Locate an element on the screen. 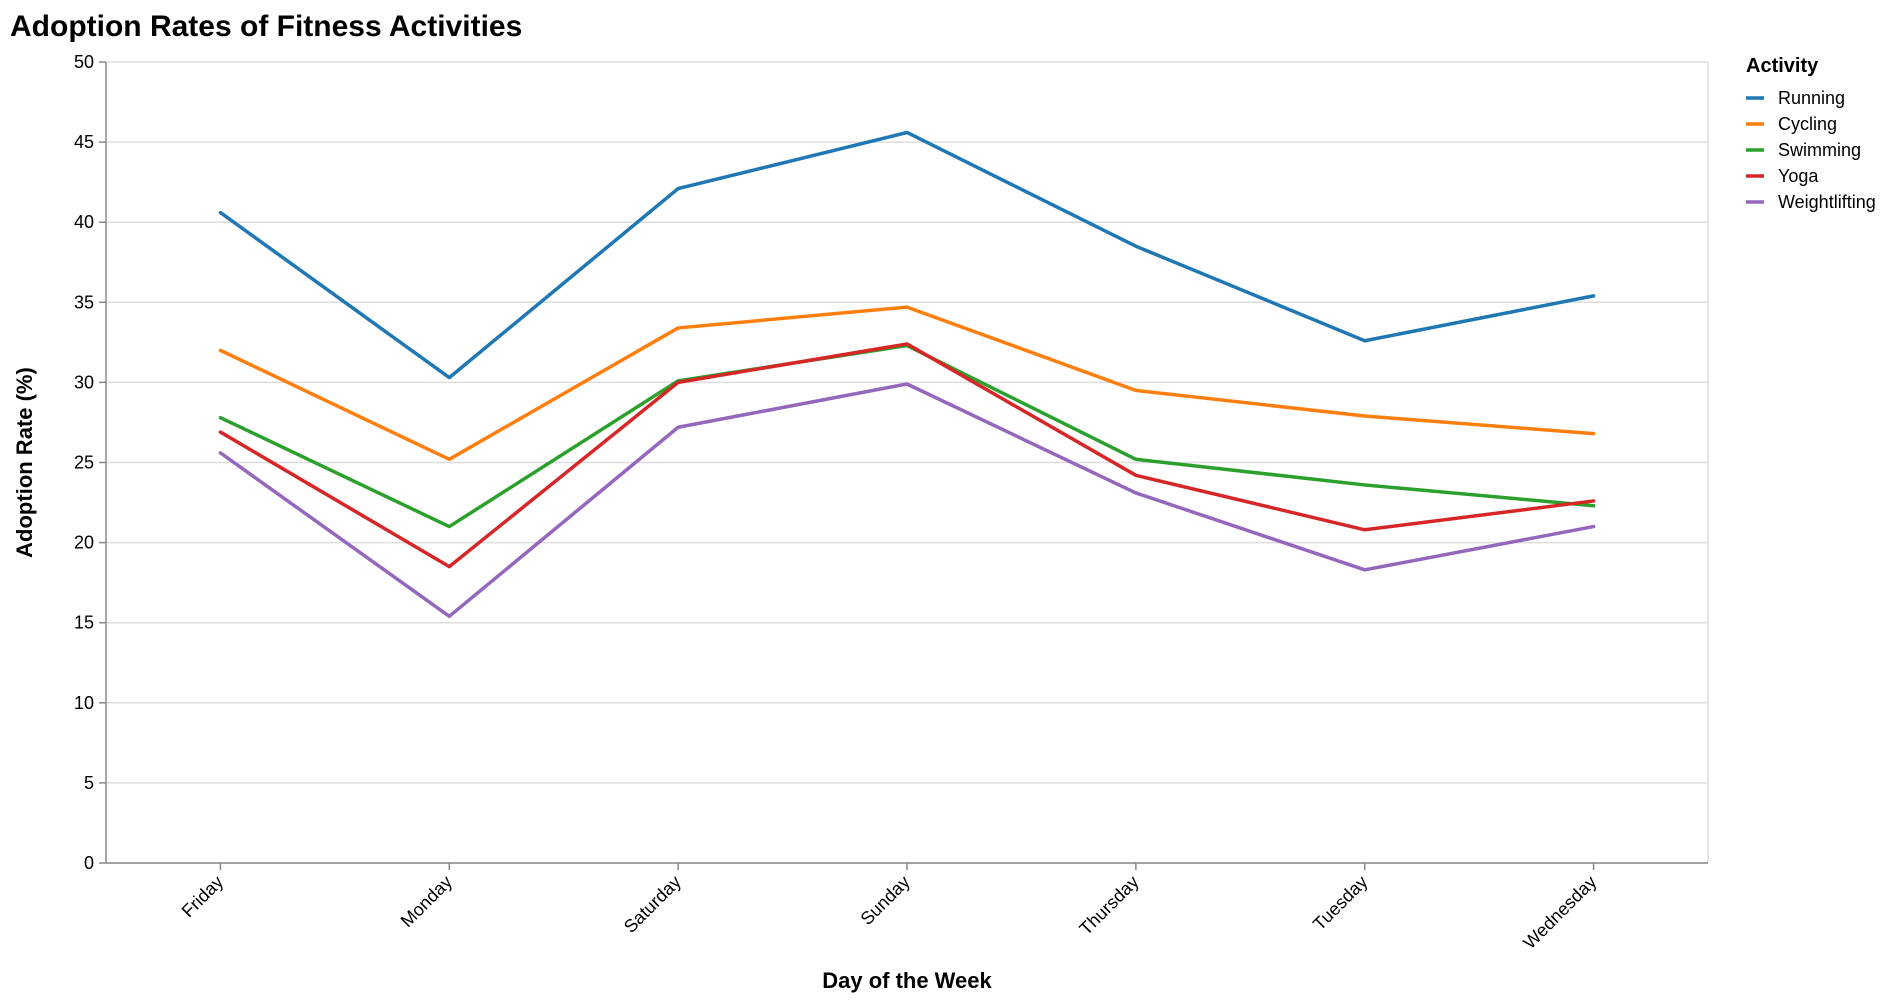  y-tick-label: 15 is located at coordinates (84, 623).